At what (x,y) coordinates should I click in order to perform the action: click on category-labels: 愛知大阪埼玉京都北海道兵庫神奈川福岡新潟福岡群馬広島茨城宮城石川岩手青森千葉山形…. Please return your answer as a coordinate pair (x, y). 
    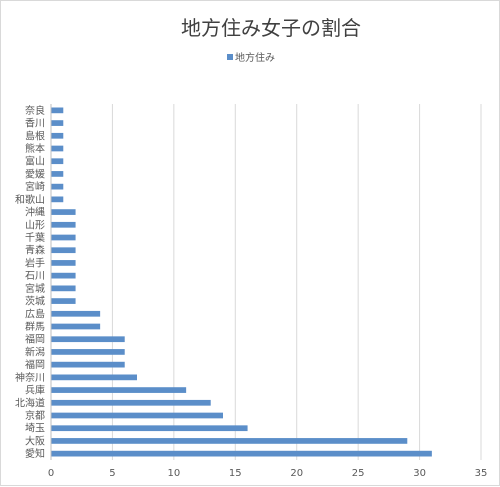
    Looking at the image, I should click on (30, 282).